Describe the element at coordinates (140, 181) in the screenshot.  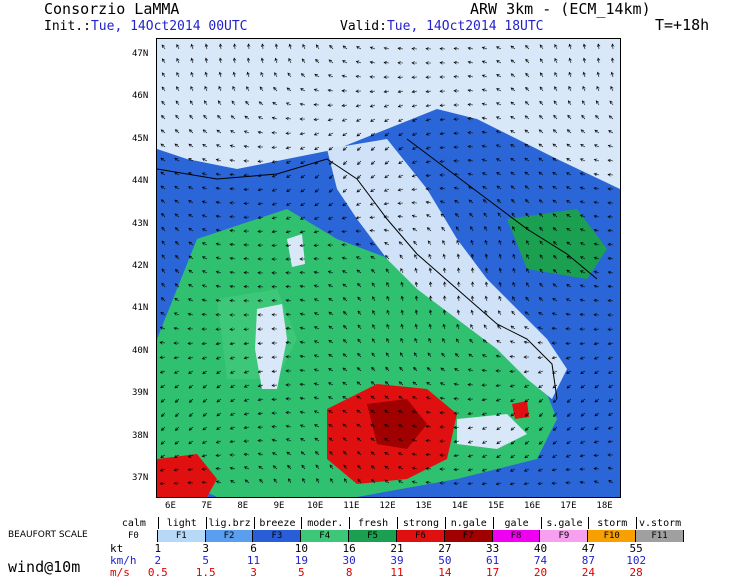
I see `lat-label: 44N` at that location.